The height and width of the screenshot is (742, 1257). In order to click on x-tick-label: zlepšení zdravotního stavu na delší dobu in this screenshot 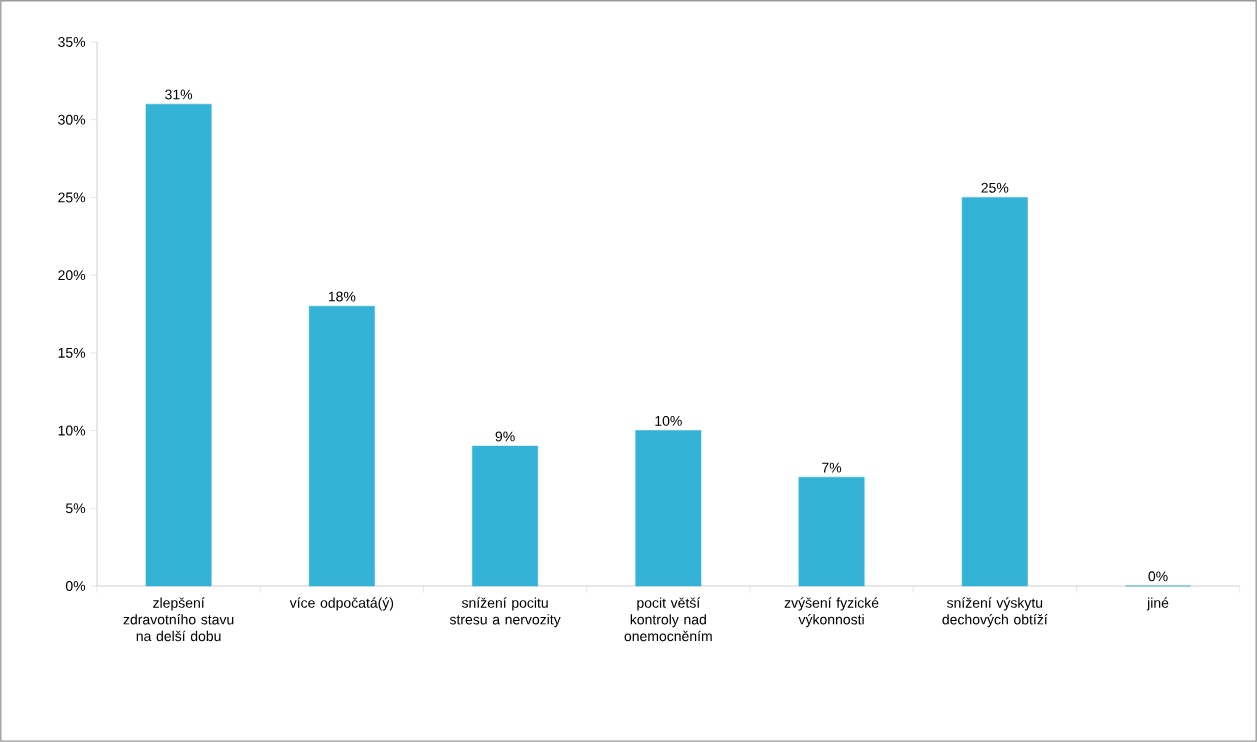, I will do `click(178, 619)`.